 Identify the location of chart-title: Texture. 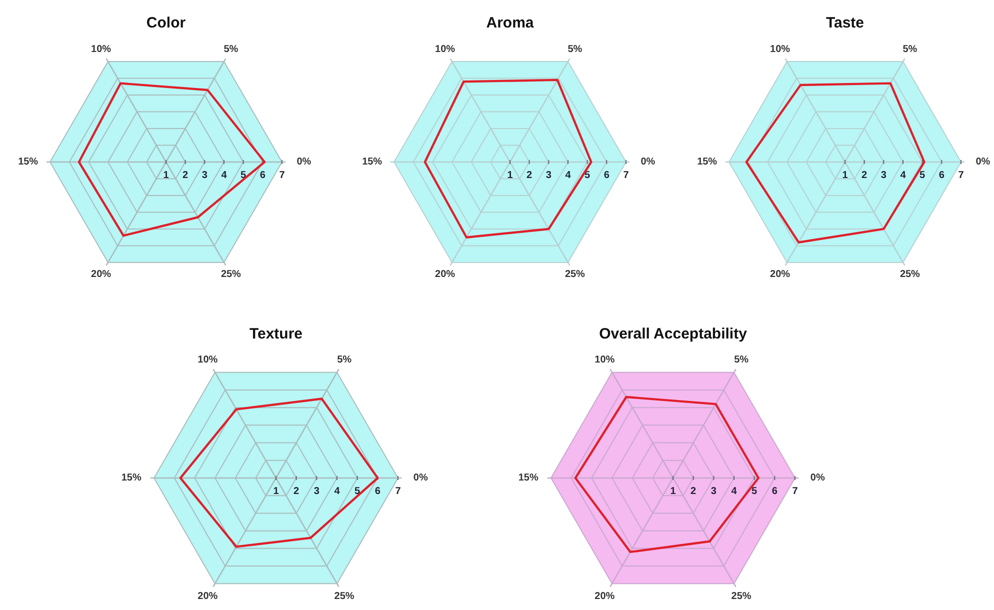
(276, 333).